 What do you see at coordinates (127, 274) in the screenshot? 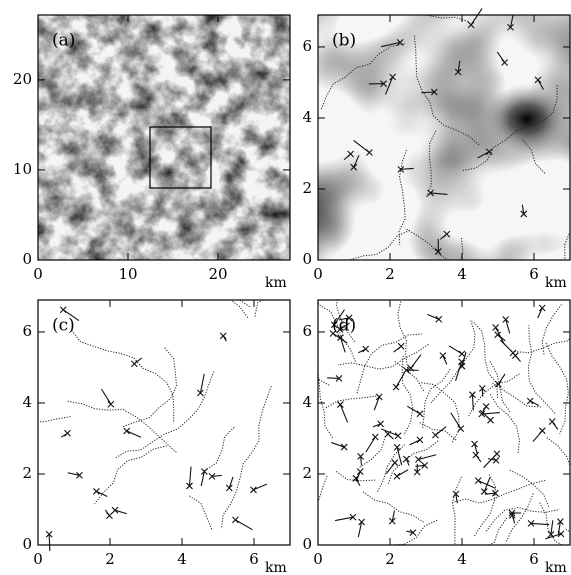
I see `x-tick-label: 10` at bounding box center [127, 274].